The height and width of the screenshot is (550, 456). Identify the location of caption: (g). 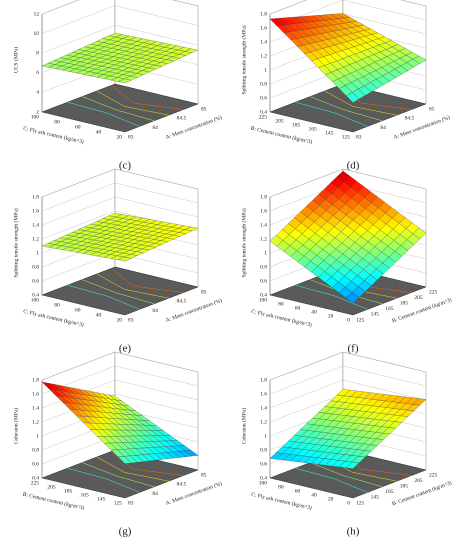
(125, 532).